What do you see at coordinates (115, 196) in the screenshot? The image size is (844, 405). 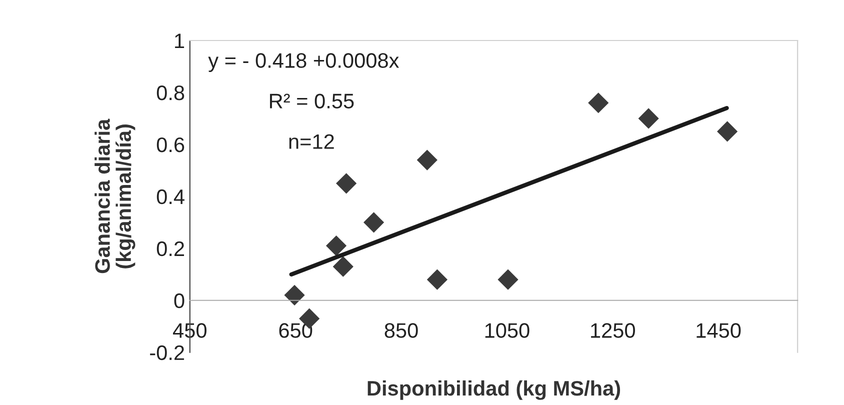 I see `y-axis-title: Ganancia diaria (kg/animal/día)` at bounding box center [115, 196].